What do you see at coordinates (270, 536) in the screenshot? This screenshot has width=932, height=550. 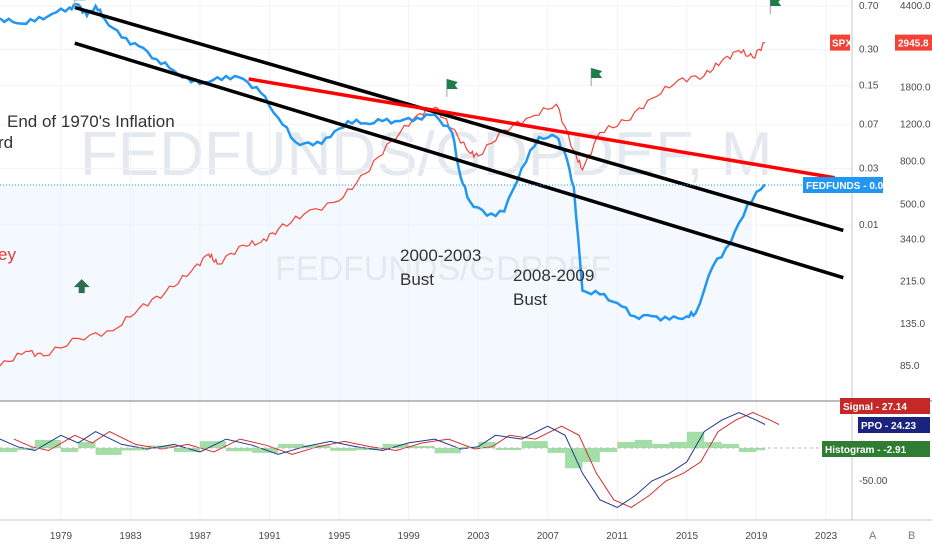 I see `time-axis-tick: 1991` at bounding box center [270, 536].